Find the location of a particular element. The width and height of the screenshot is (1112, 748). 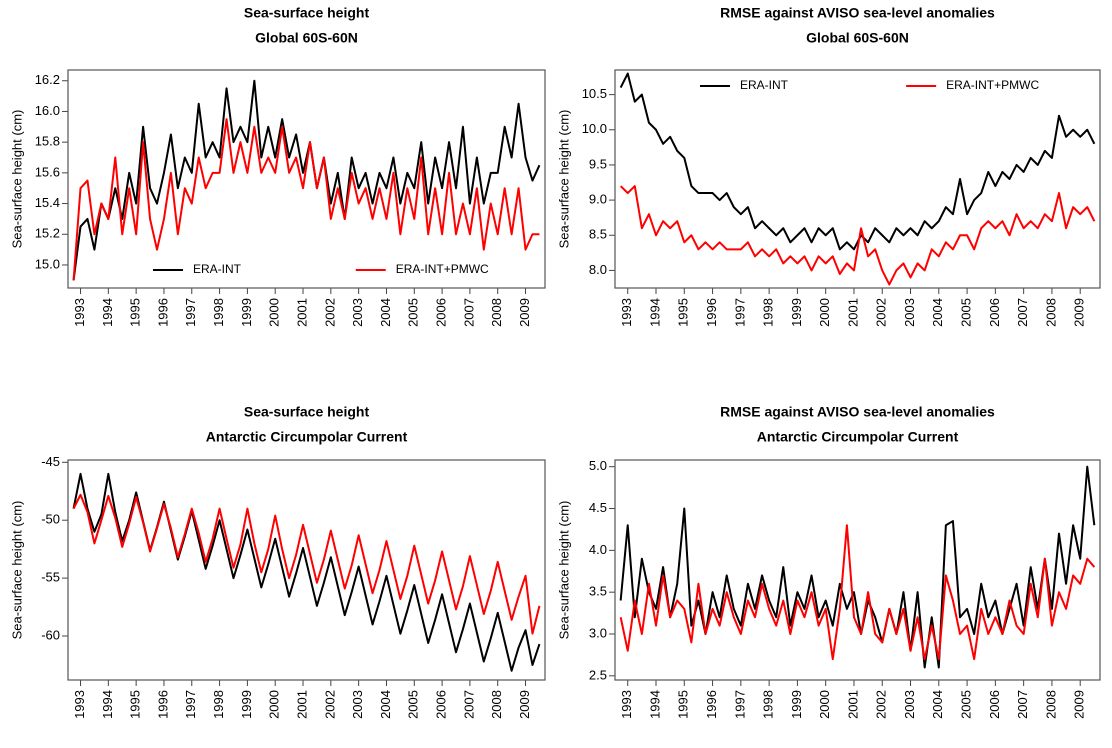

y-tick-label: 16.2 is located at coordinates (47, 79).